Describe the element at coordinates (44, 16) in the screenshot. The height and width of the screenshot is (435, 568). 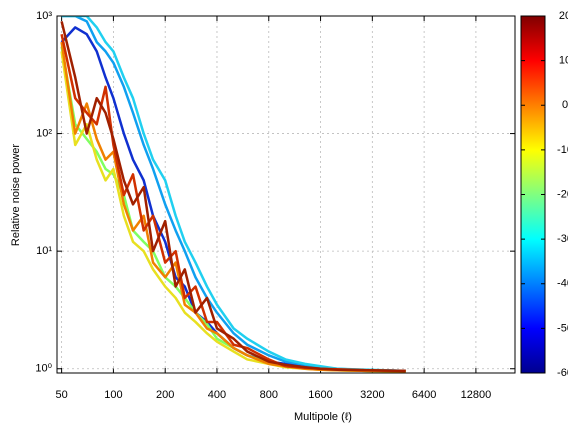
I see `y-tick-label: 10³` at that location.